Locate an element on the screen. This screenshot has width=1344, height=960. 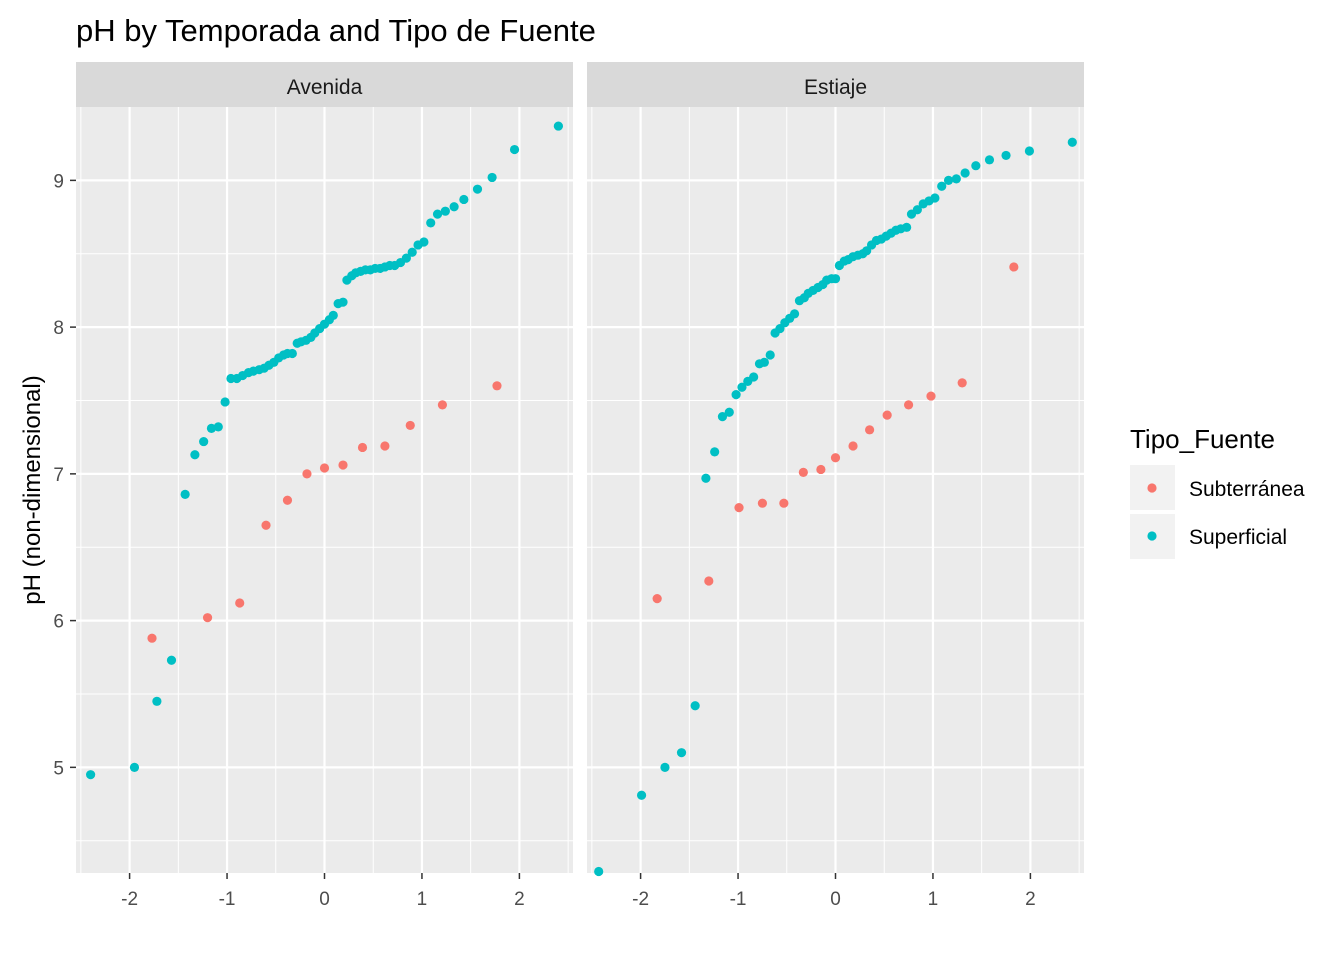
chart-title: pH by Temporada and Tipo de Fuente is located at coordinates (336, 30).